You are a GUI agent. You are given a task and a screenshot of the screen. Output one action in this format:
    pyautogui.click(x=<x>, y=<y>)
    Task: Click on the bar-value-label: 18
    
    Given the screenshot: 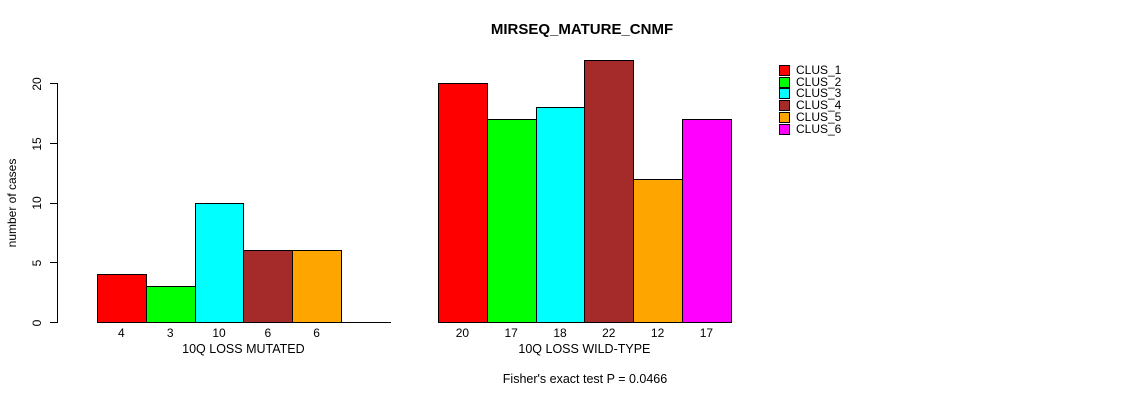 What is the action you would take?
    pyautogui.click(x=560, y=333)
    